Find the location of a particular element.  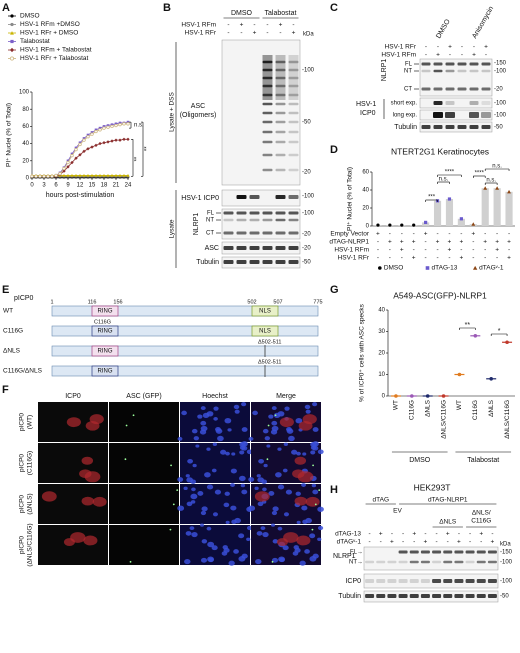

band-label: NT is located at coordinates (210, 221).